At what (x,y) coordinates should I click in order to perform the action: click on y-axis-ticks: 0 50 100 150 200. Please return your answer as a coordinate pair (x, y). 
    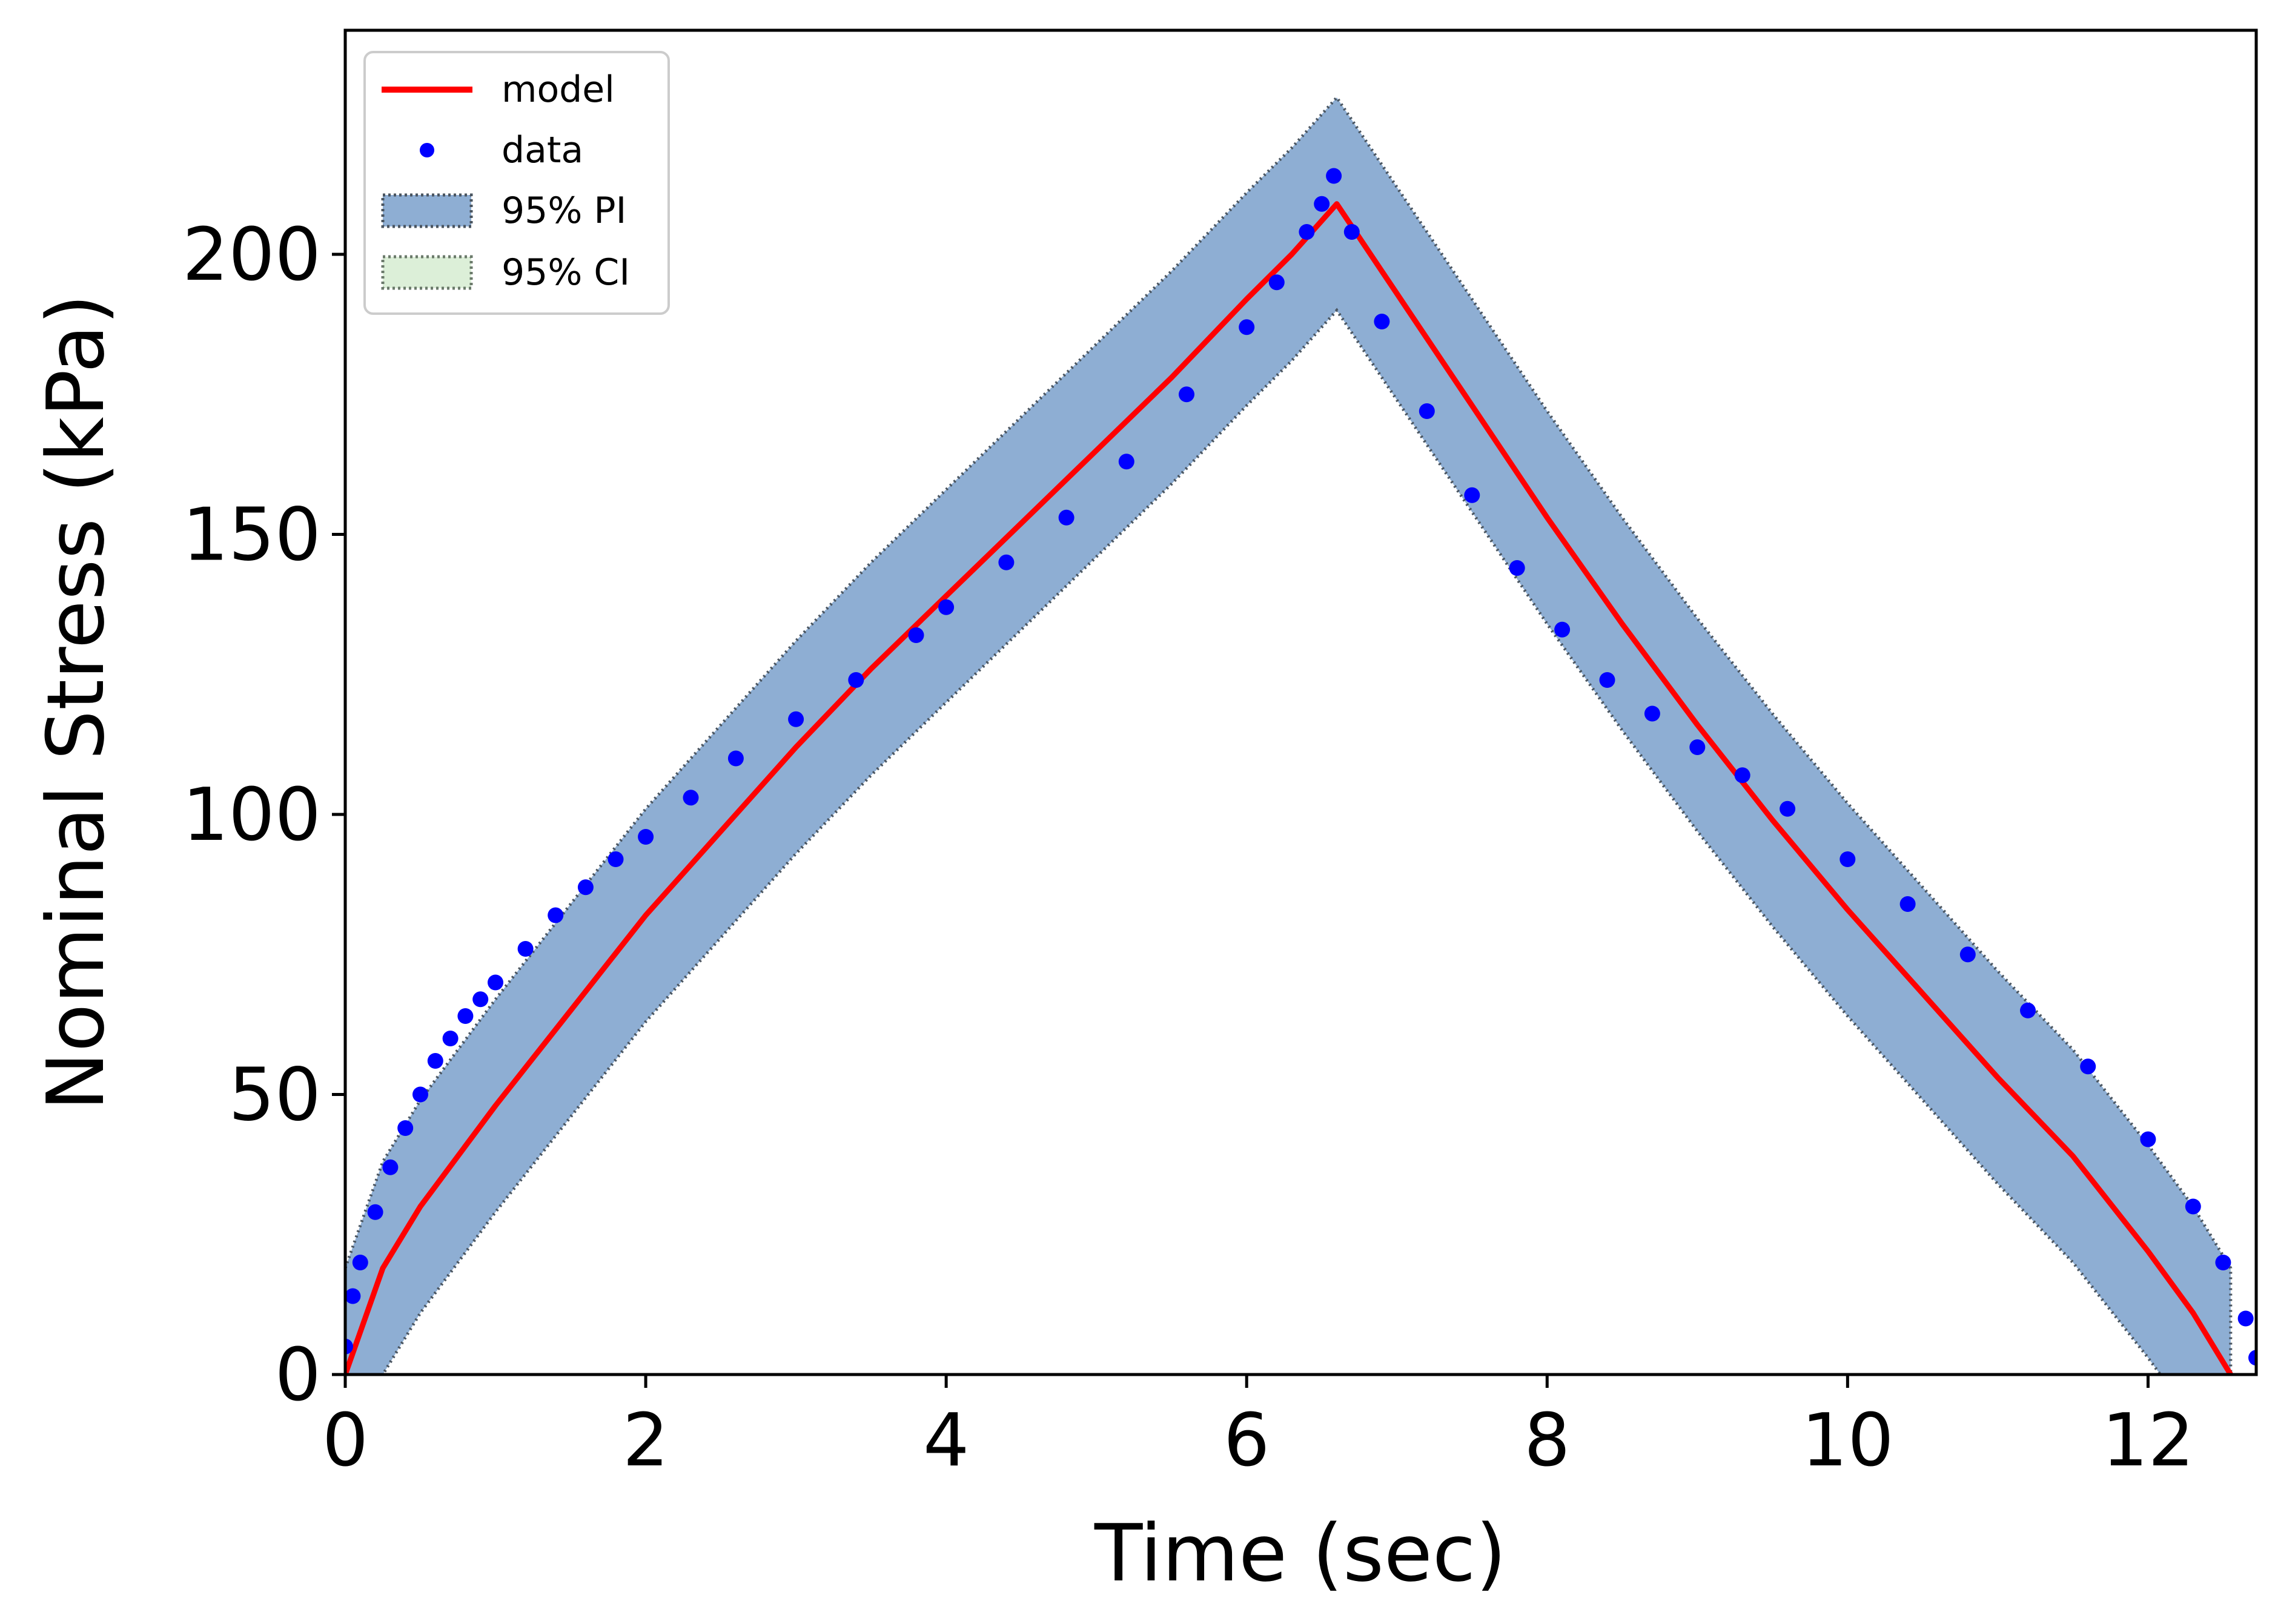
    Looking at the image, I should click on (263, 815).